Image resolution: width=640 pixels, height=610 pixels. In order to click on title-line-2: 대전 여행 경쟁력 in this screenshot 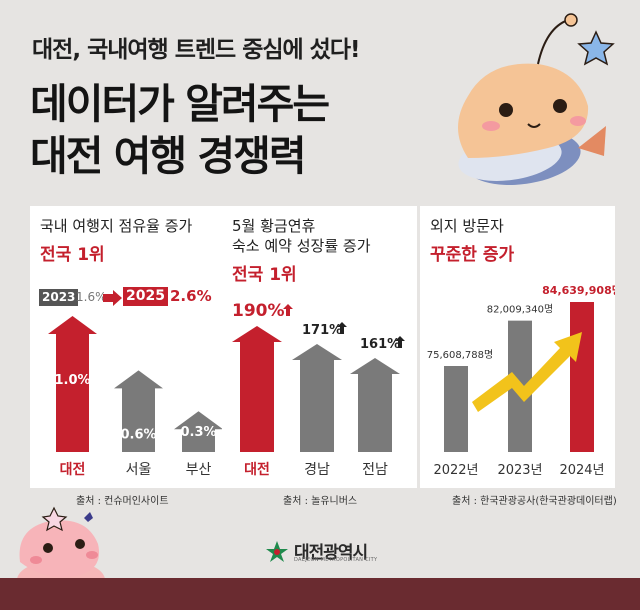, I will do `click(168, 156)`.